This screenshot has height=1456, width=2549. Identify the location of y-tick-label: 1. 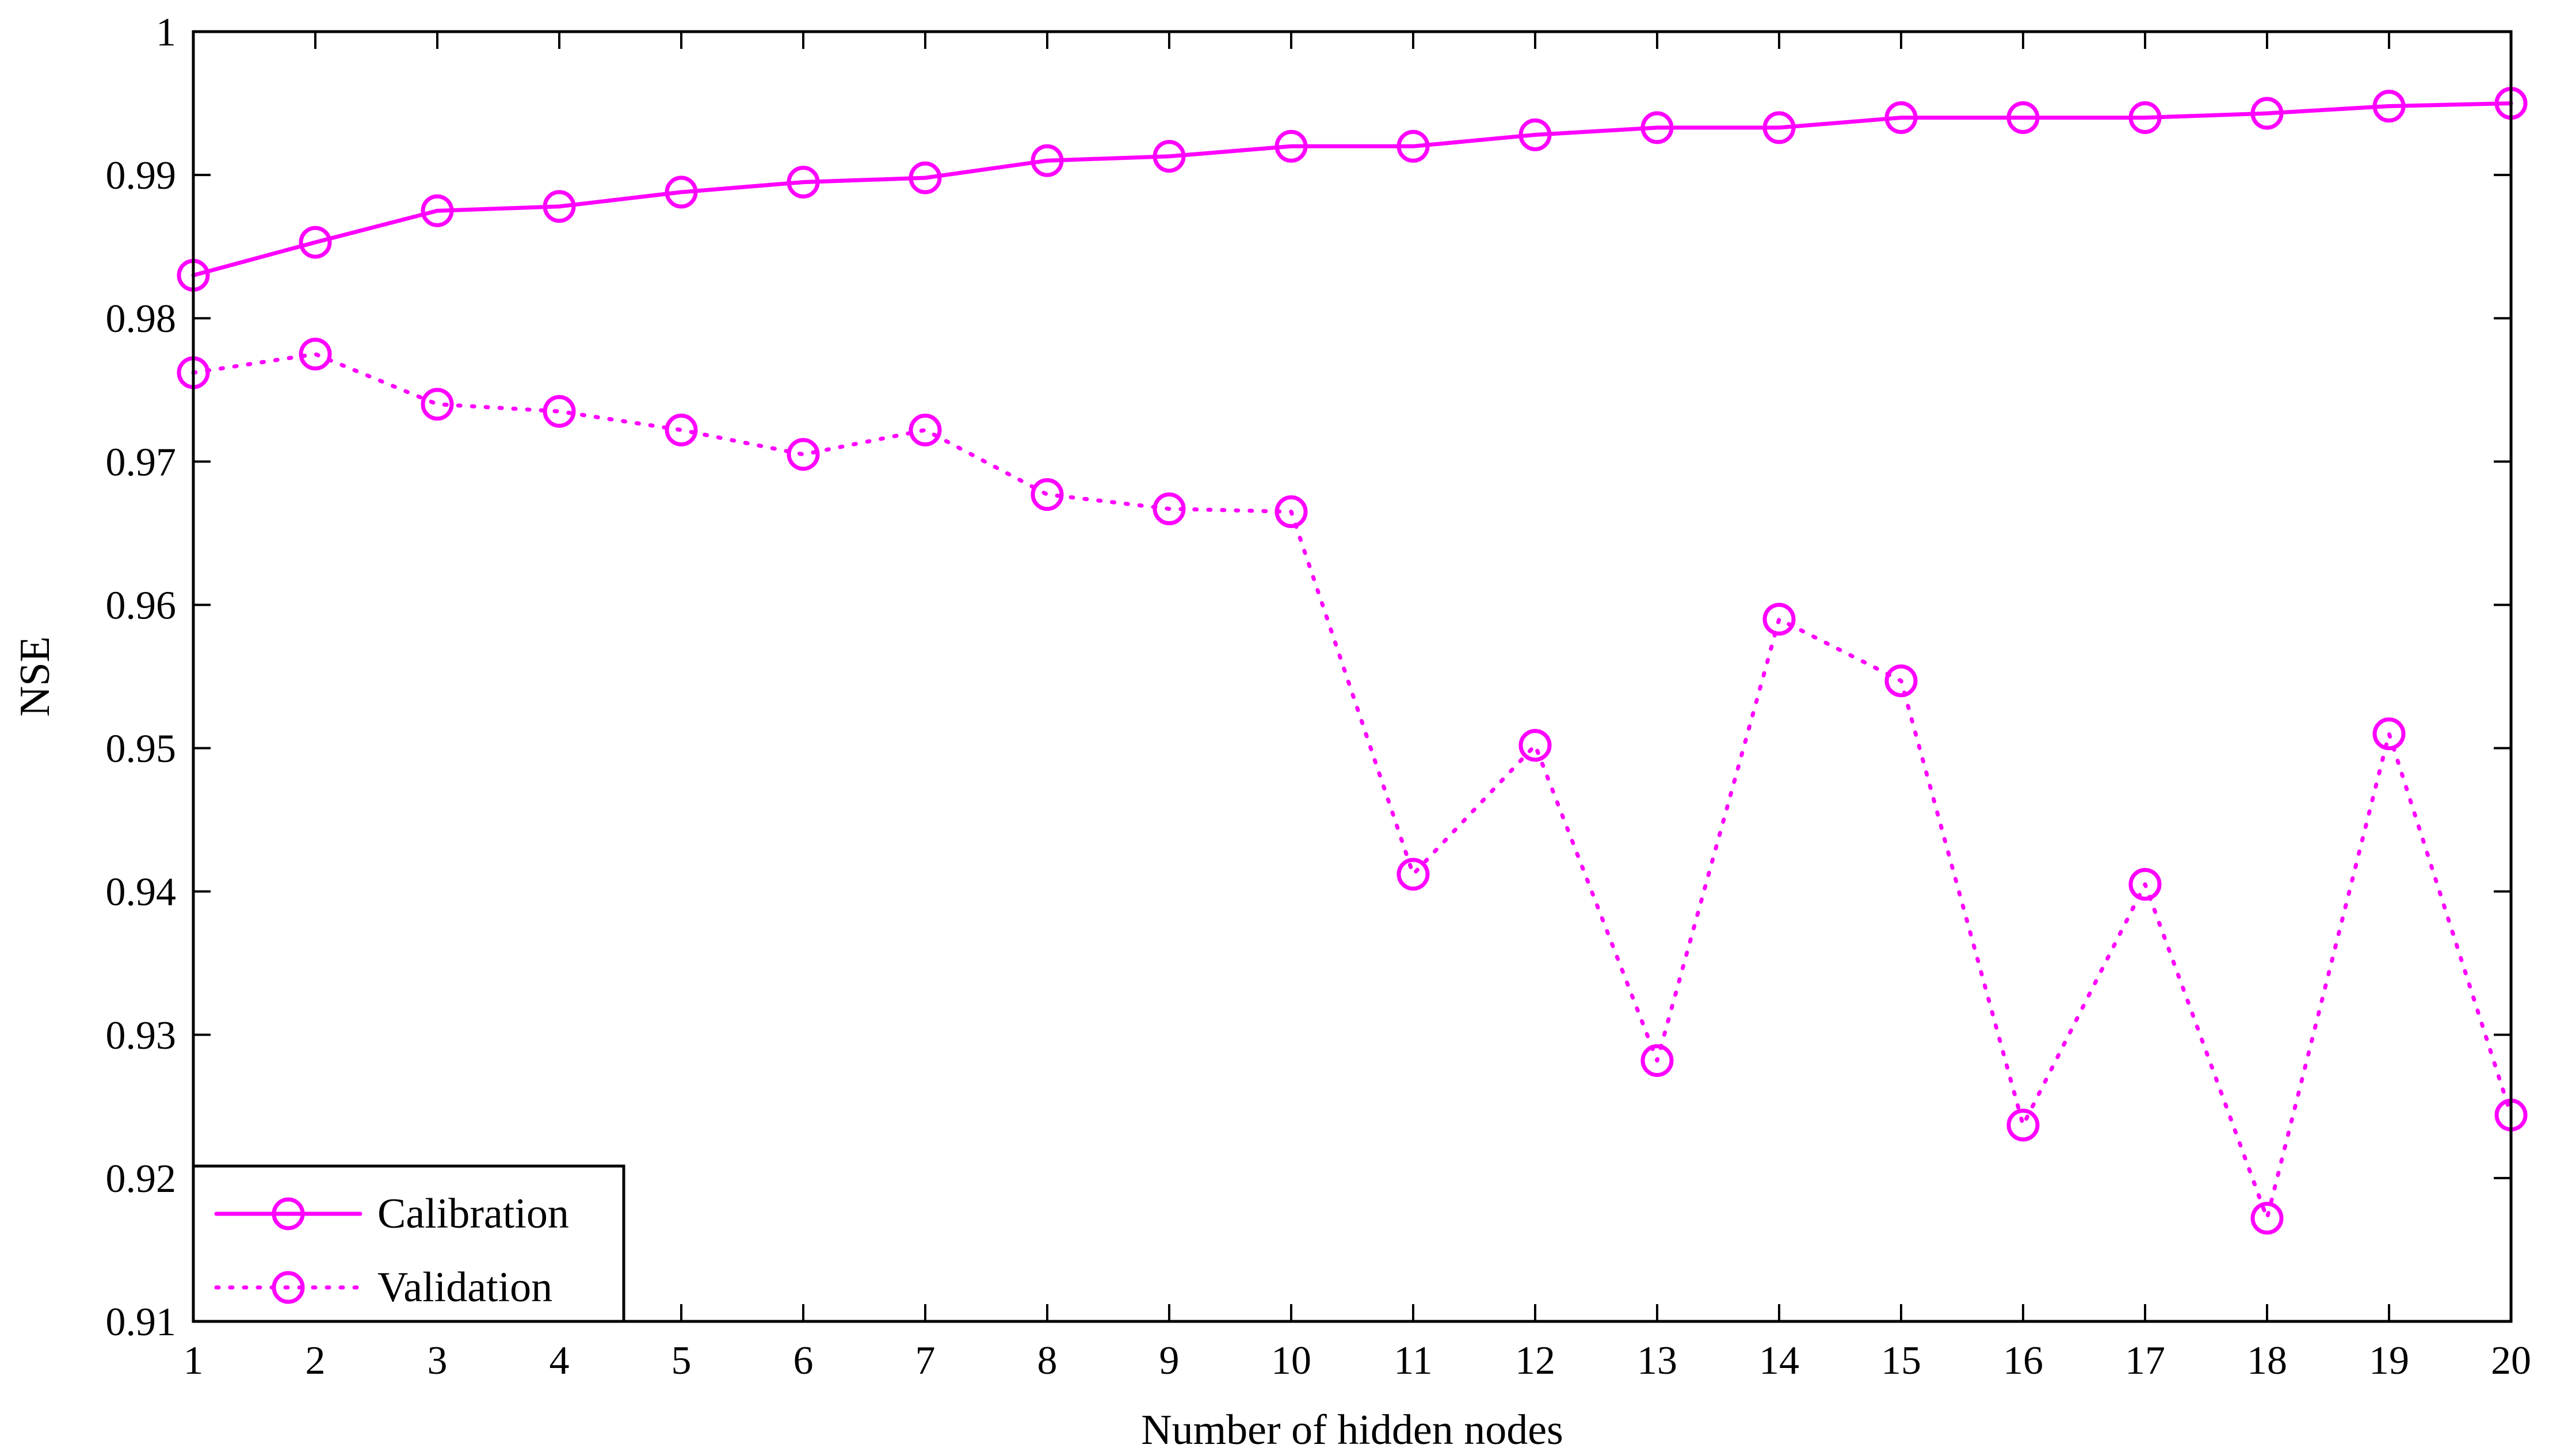
(166, 32).